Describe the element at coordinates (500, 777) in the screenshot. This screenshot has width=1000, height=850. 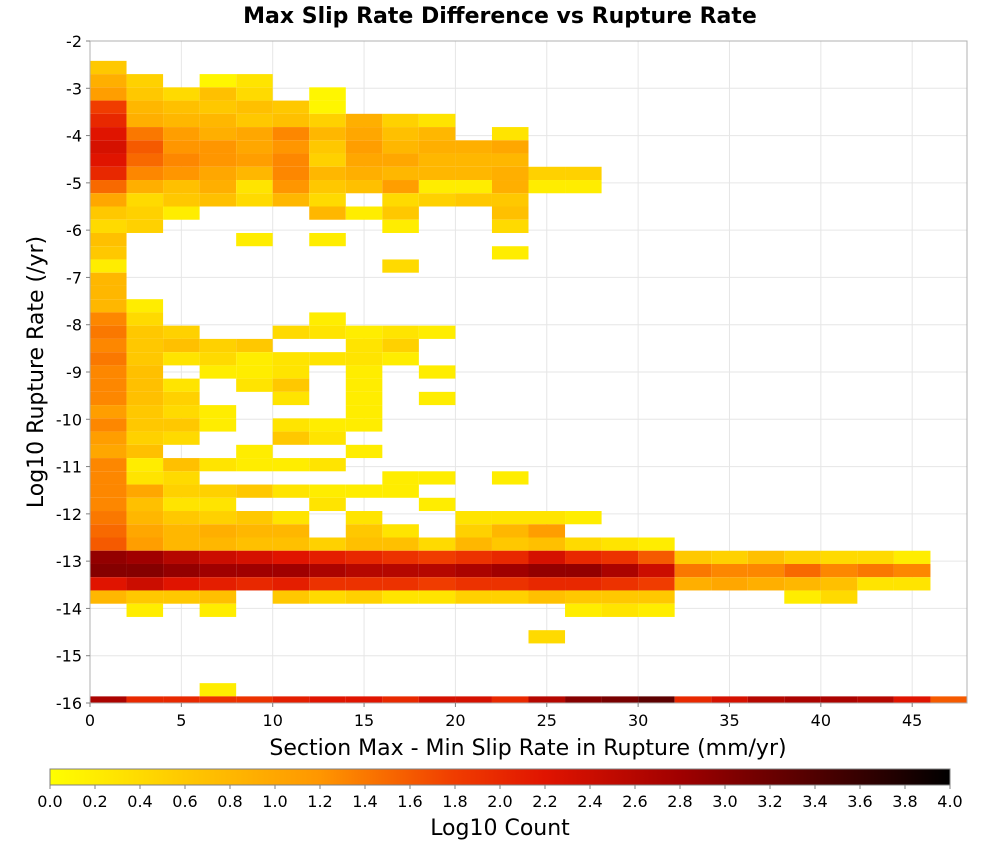
I see `colorbar` at that location.